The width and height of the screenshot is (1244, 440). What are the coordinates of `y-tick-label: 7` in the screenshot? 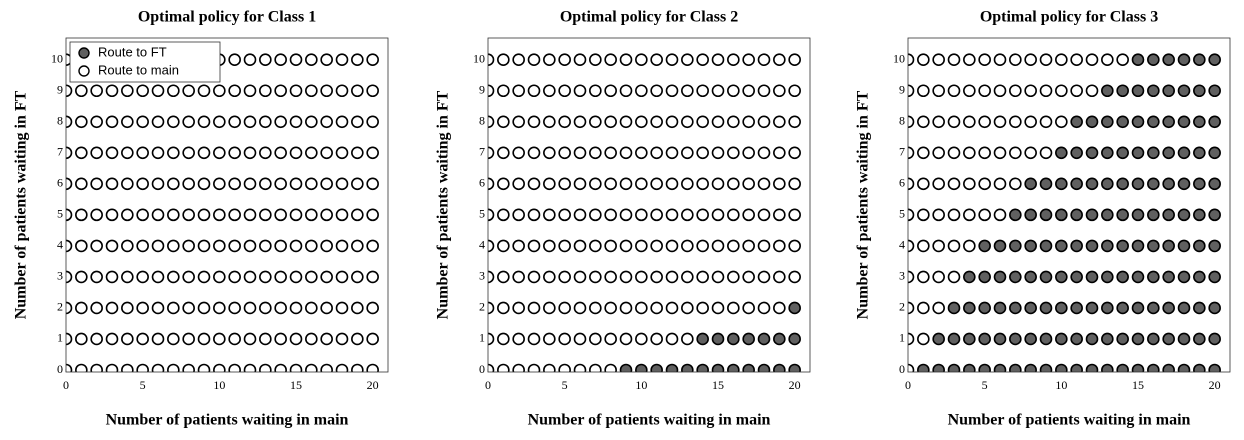 It's located at (482, 152).